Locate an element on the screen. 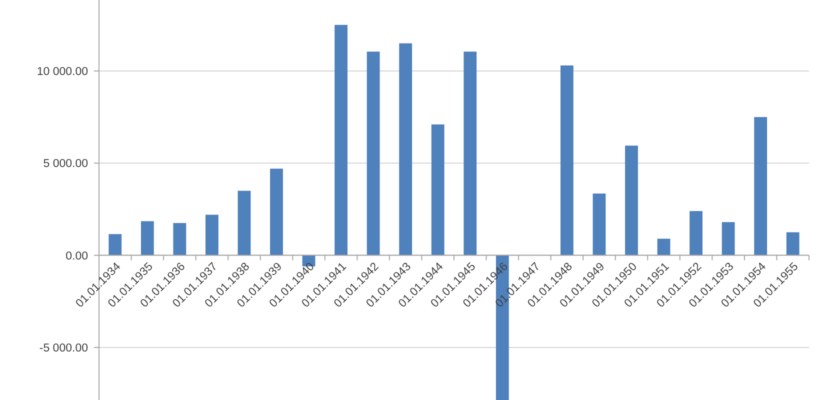  y-tick-label: 5 000.00 is located at coordinates (65, 164).